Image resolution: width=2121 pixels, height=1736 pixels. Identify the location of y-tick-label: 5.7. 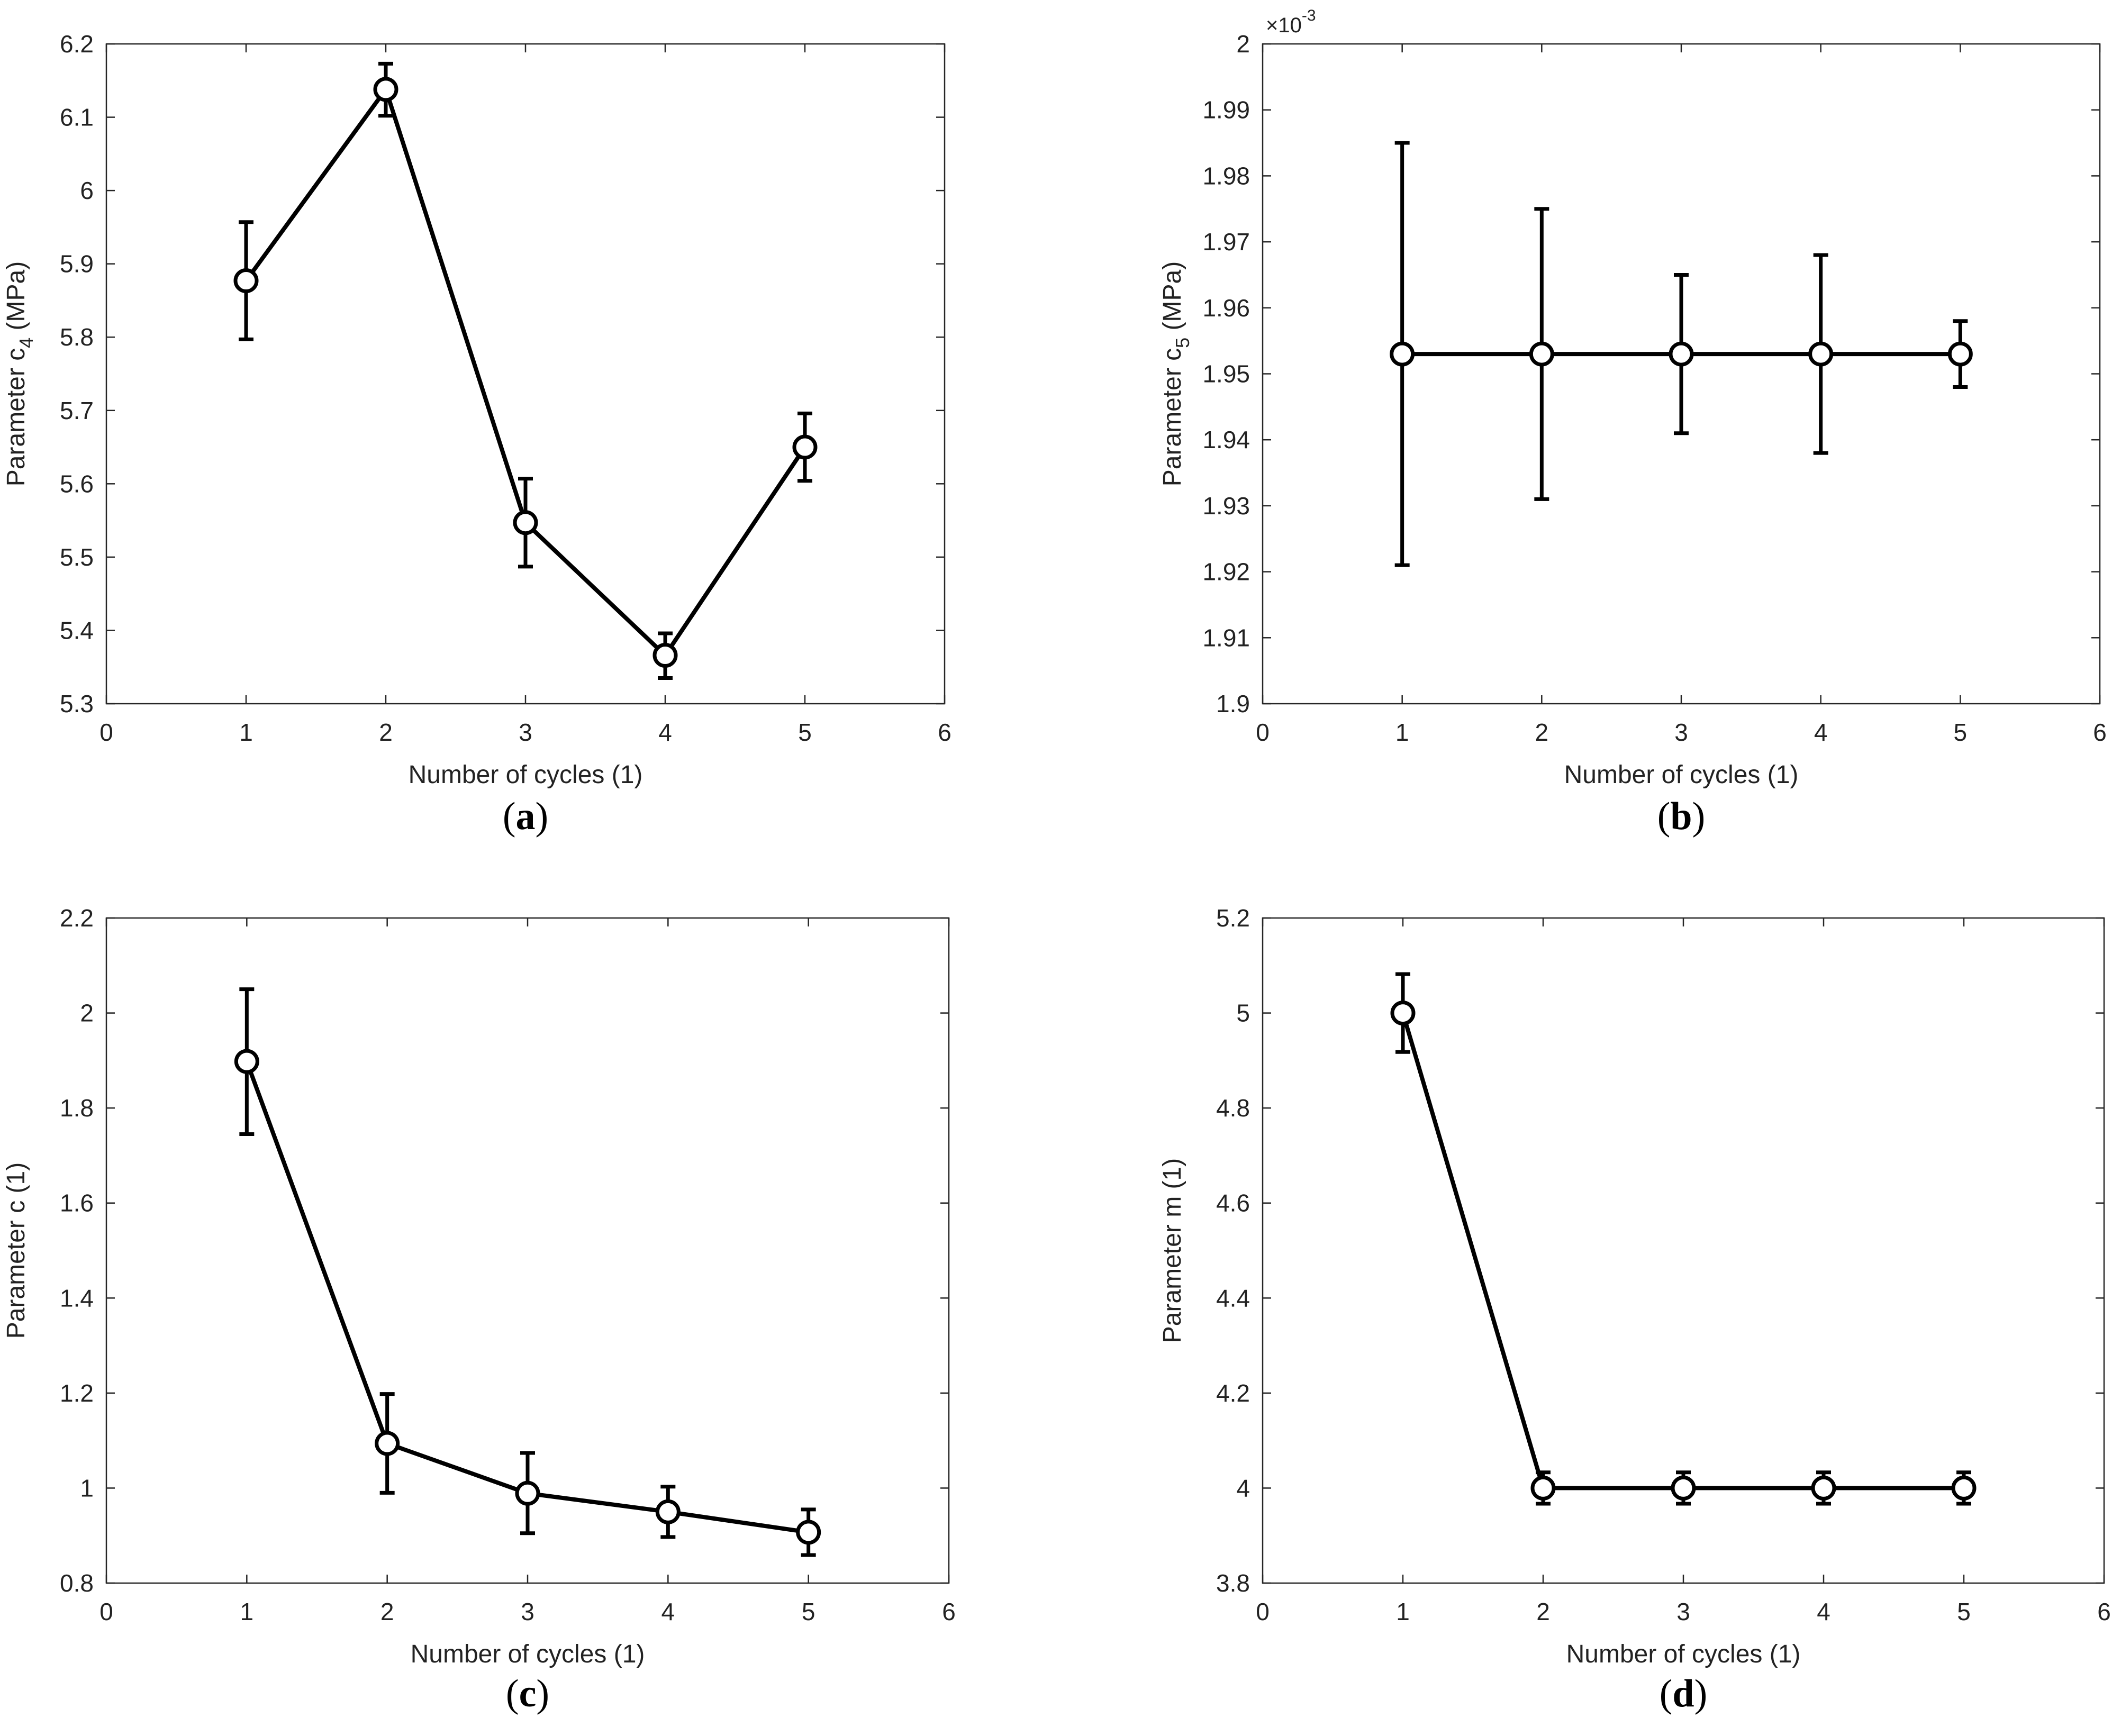
(77, 411).